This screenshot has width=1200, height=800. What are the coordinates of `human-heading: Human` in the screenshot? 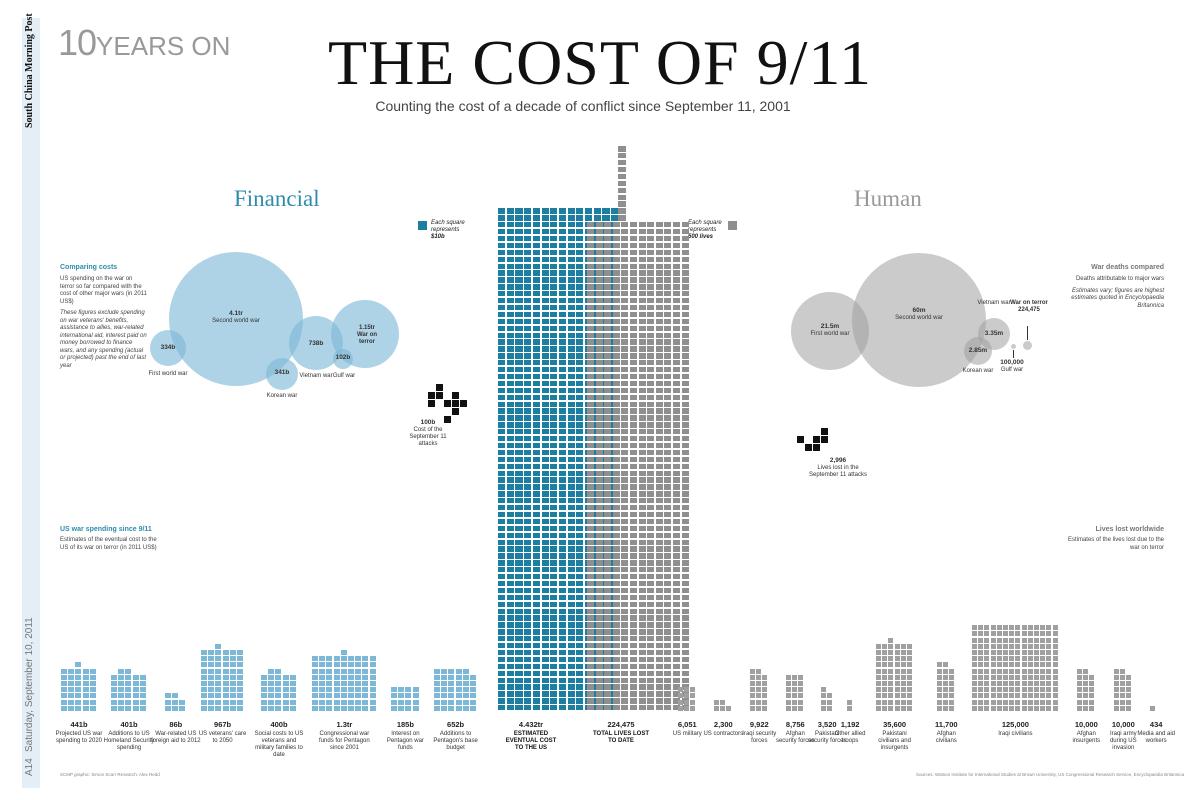 It's located at (888, 198).